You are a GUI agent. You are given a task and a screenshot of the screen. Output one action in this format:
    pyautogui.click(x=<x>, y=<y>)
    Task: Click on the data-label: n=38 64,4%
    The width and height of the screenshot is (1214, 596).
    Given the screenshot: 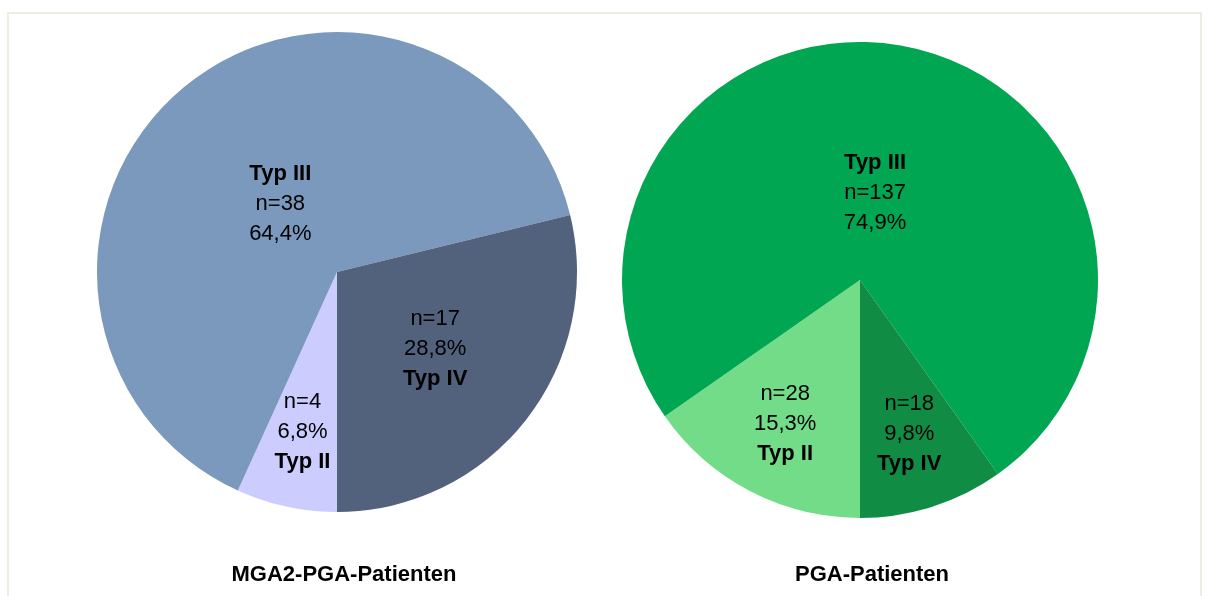 What is the action you would take?
    pyautogui.click(x=280, y=217)
    